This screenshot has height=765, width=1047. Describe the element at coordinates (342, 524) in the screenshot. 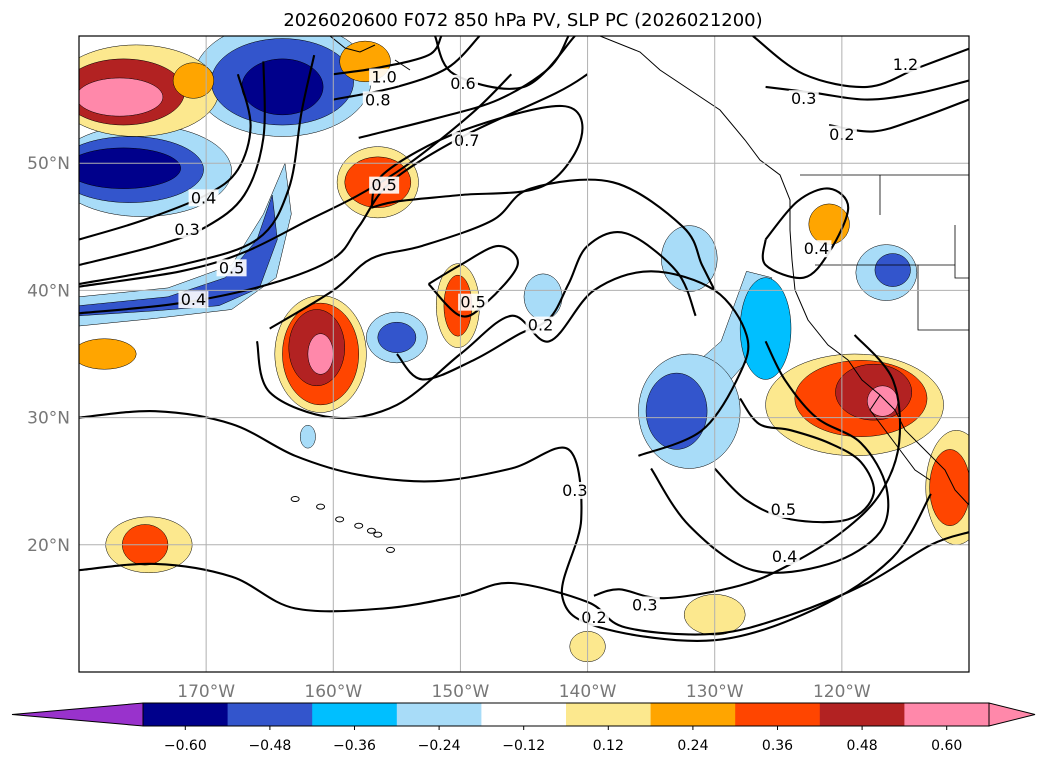

I see `hawaiian-islands` at that location.